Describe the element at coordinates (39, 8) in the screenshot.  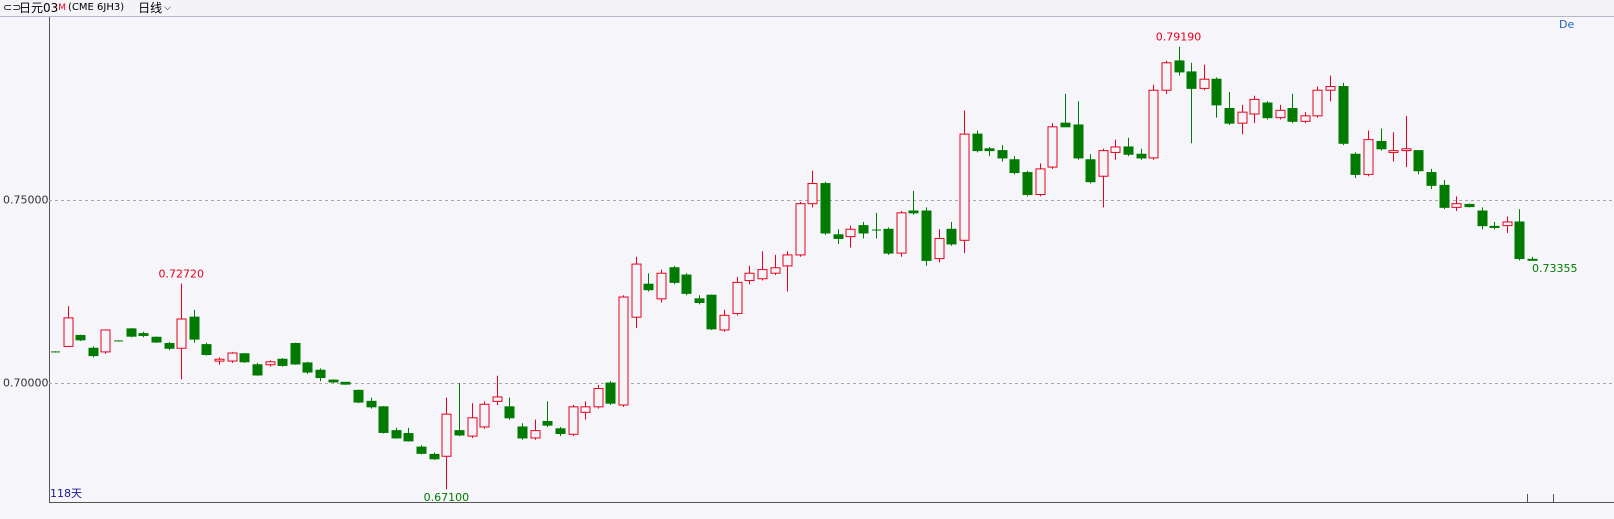
I see `title: 日元03` at that location.